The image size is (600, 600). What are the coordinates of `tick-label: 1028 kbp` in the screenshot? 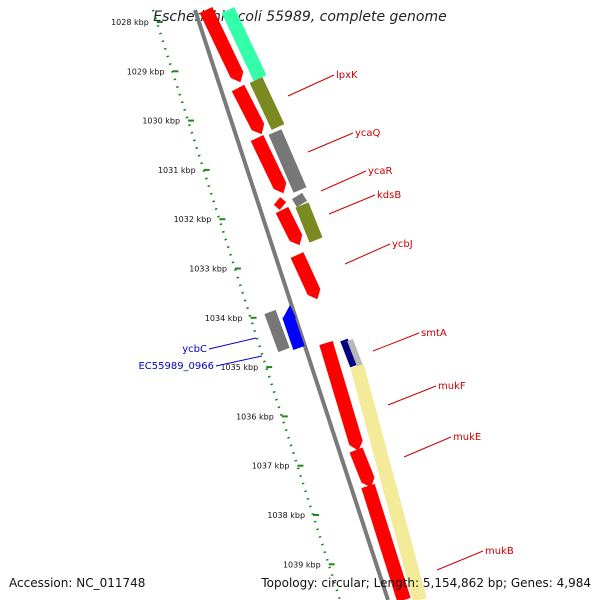 It's located at (130, 22).